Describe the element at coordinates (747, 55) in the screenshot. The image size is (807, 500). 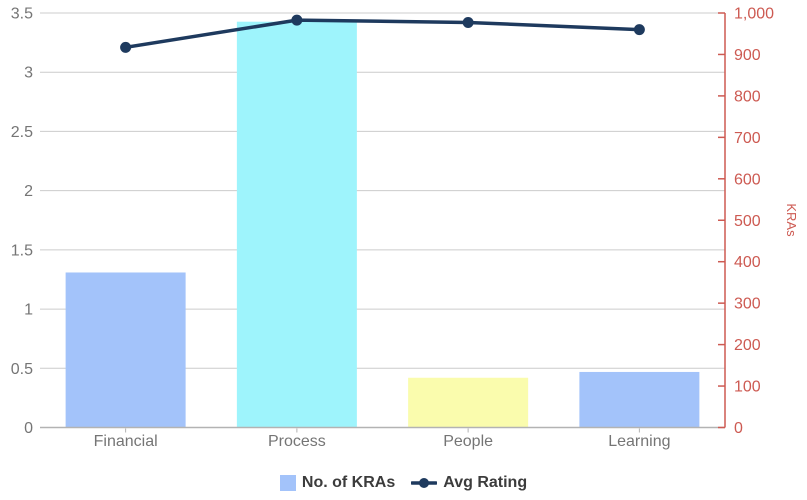
I see `right-axis-tick-label: 900` at that location.